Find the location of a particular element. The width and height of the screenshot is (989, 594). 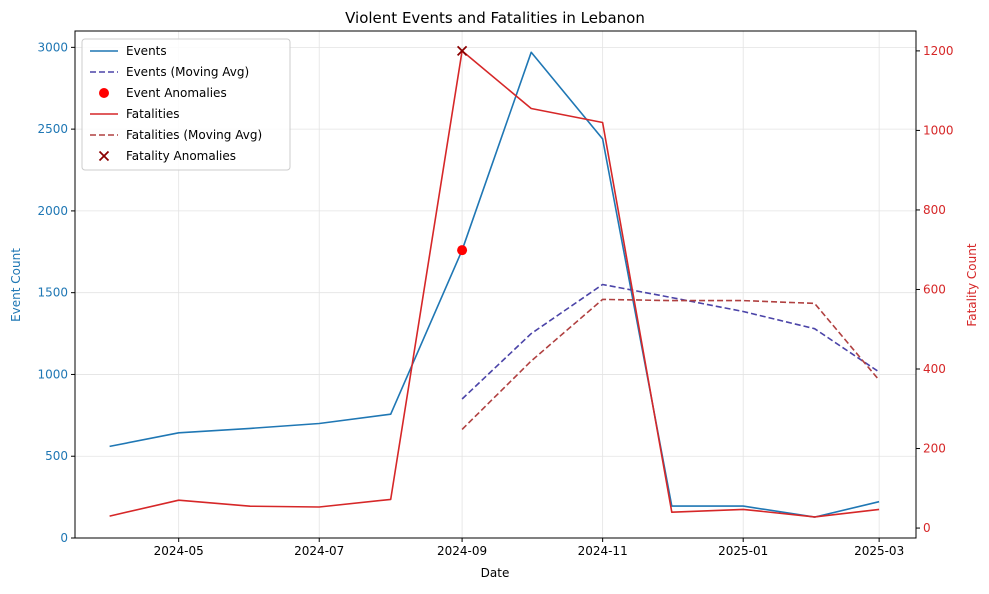

legend-label: Fatalities is located at coordinates (153, 114).